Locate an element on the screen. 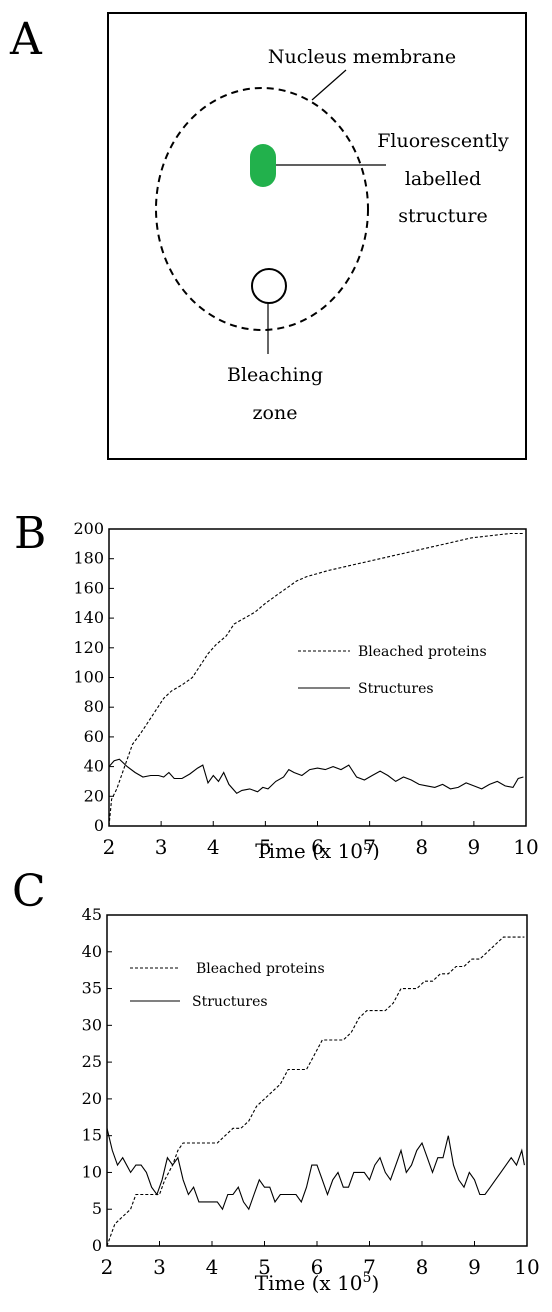 This screenshot has height=1312, width=552. nucleus-membrane is located at coordinates (262, 209).